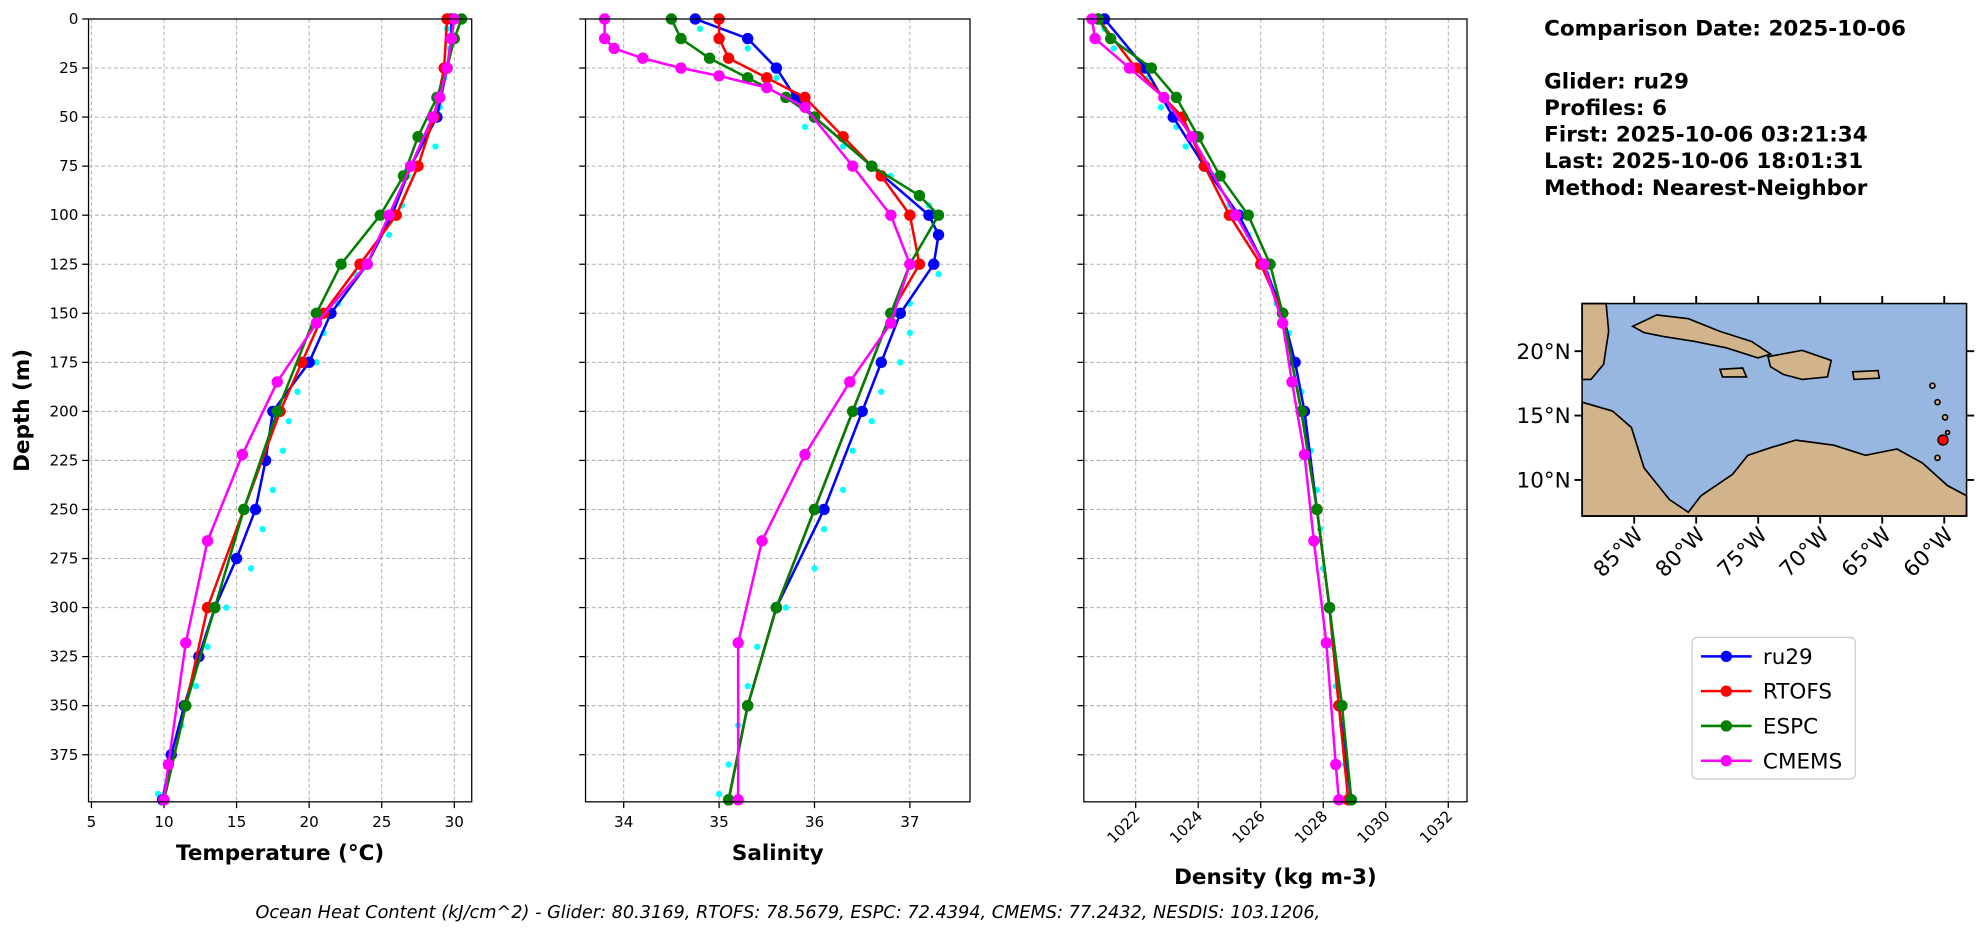  I want to click on x-tick-label: 20, so click(309, 822).